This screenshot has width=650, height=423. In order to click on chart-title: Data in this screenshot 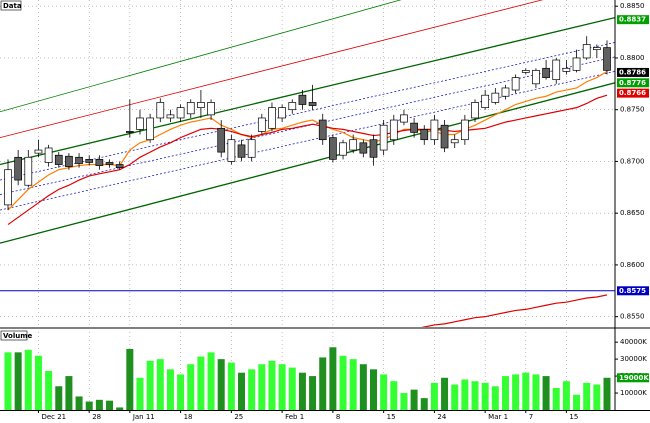, I will do `click(12, 6)`.